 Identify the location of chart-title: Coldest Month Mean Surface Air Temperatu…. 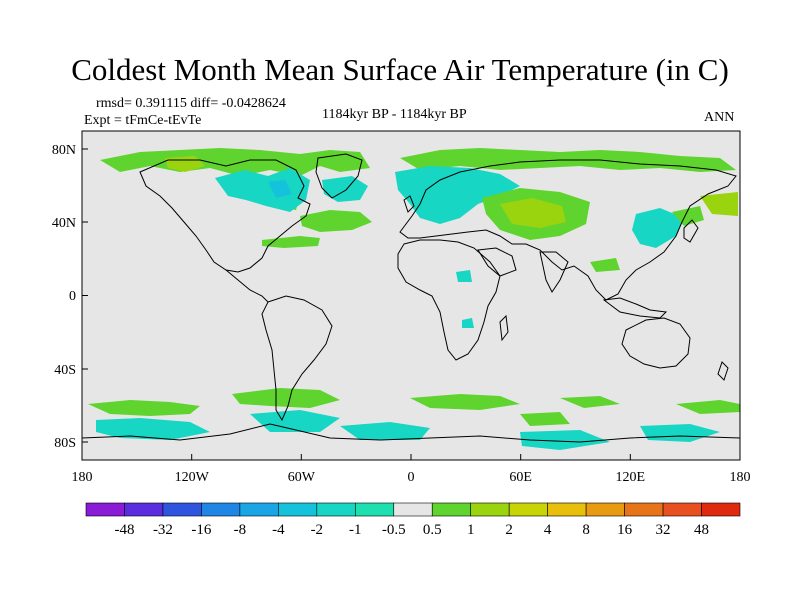
(400, 69).